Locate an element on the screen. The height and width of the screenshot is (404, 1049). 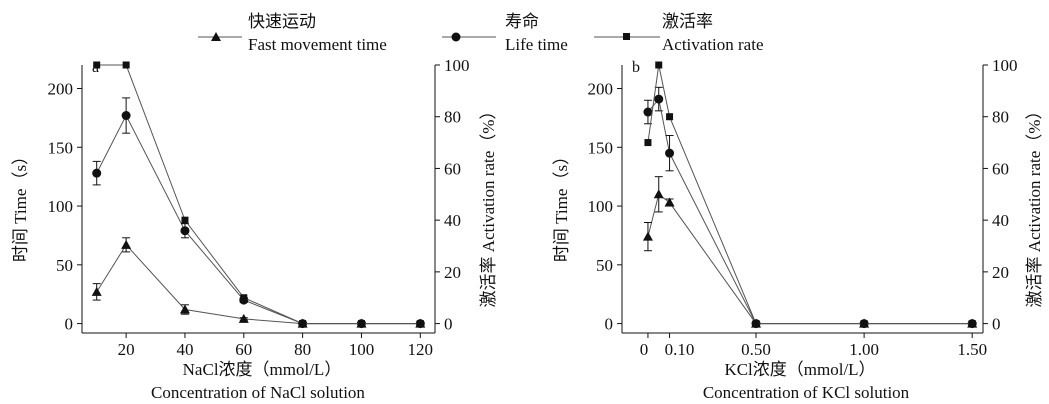
x-tick-label: 120 is located at coordinates (421, 349).